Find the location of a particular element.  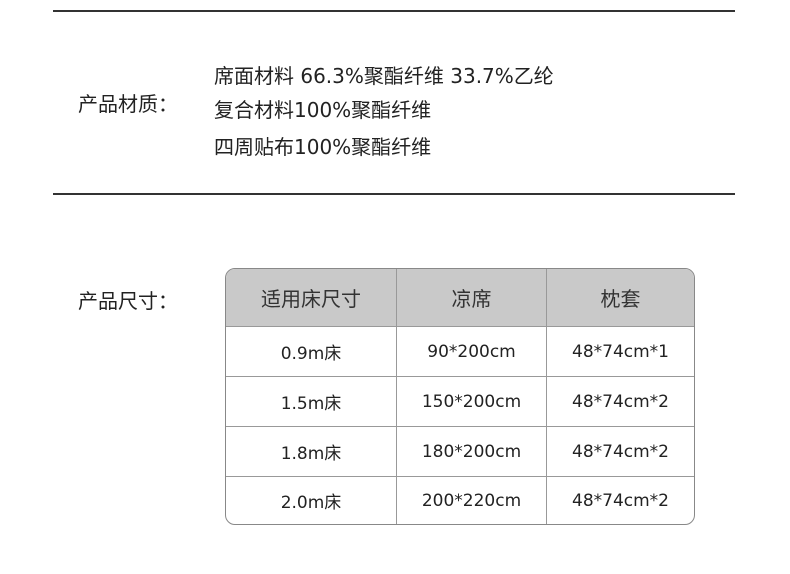

table-cell: 90*200cm is located at coordinates (472, 352).